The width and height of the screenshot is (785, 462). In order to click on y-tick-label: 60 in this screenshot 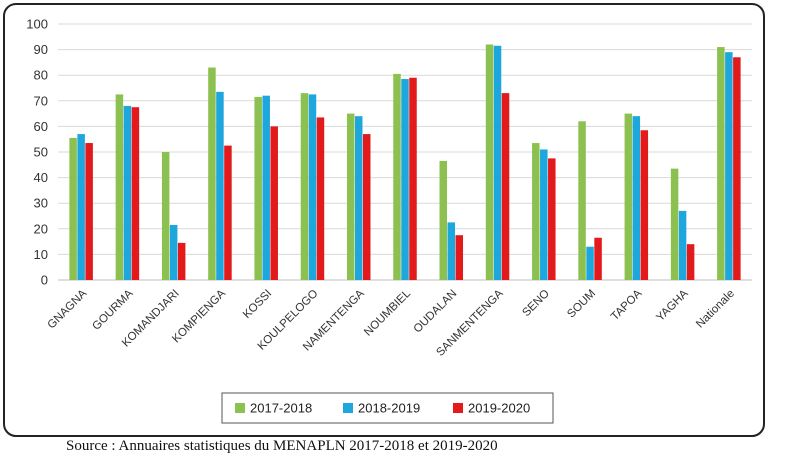, I will do `click(41, 126)`.